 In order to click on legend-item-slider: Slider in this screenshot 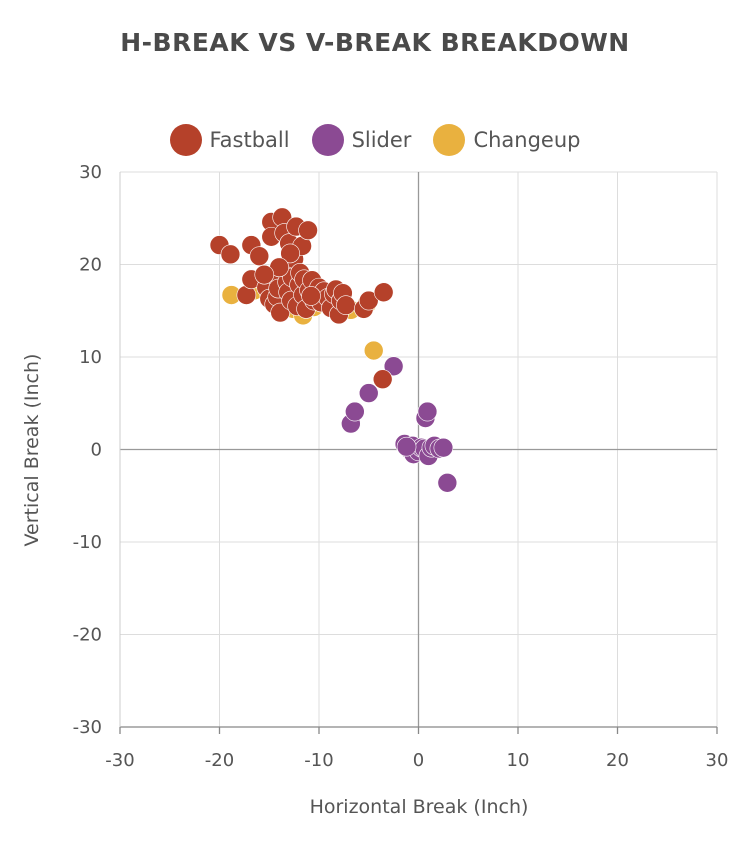, I will do `click(361, 140)`.